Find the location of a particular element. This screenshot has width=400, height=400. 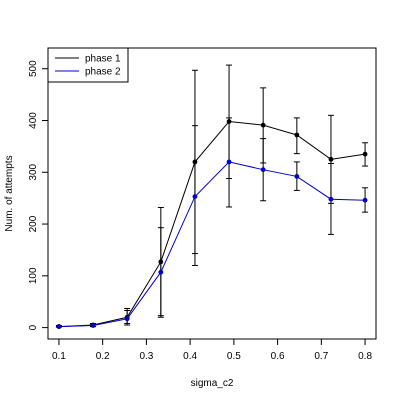

y-tick-label: 100 is located at coordinates (33, 275).